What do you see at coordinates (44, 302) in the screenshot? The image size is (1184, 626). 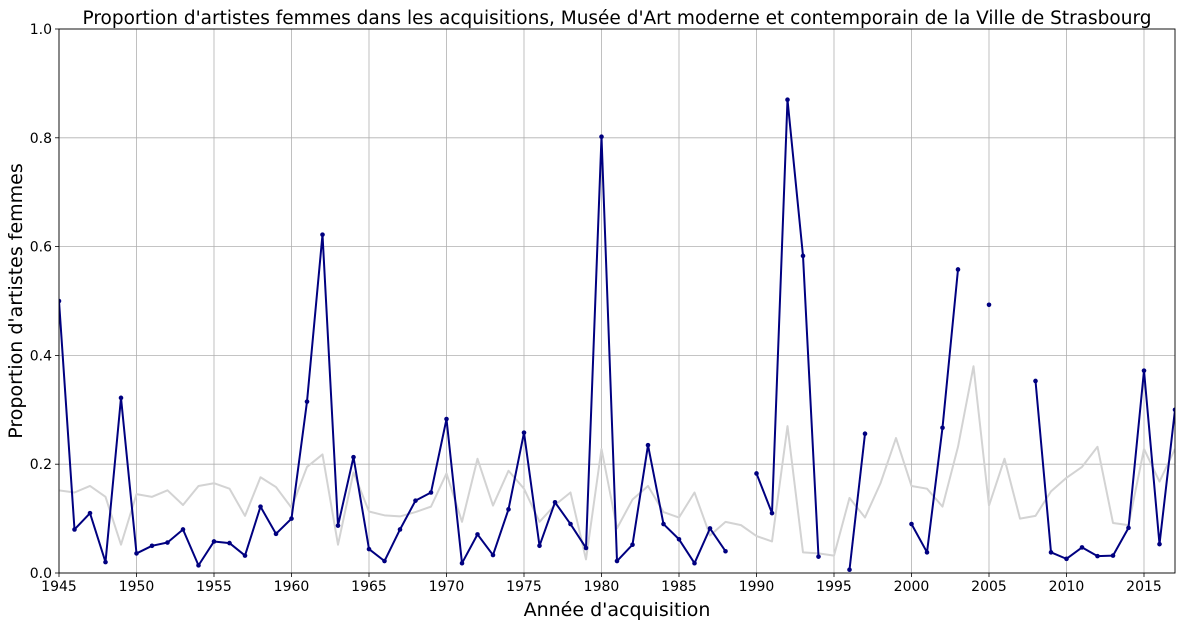 I see `y-axis: 0.0 0.2 0.4 0.6 0.8 1.0` at bounding box center [44, 302].